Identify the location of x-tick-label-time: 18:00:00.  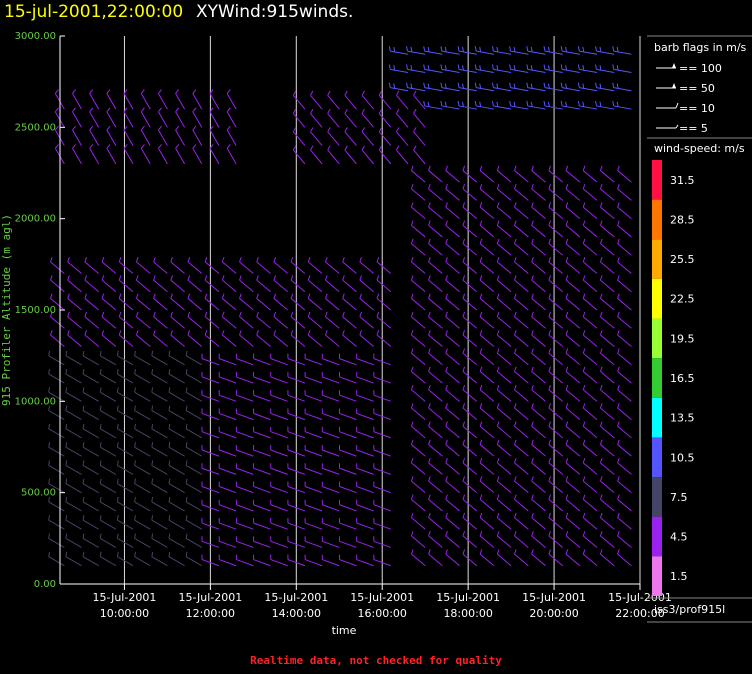
(467, 613).